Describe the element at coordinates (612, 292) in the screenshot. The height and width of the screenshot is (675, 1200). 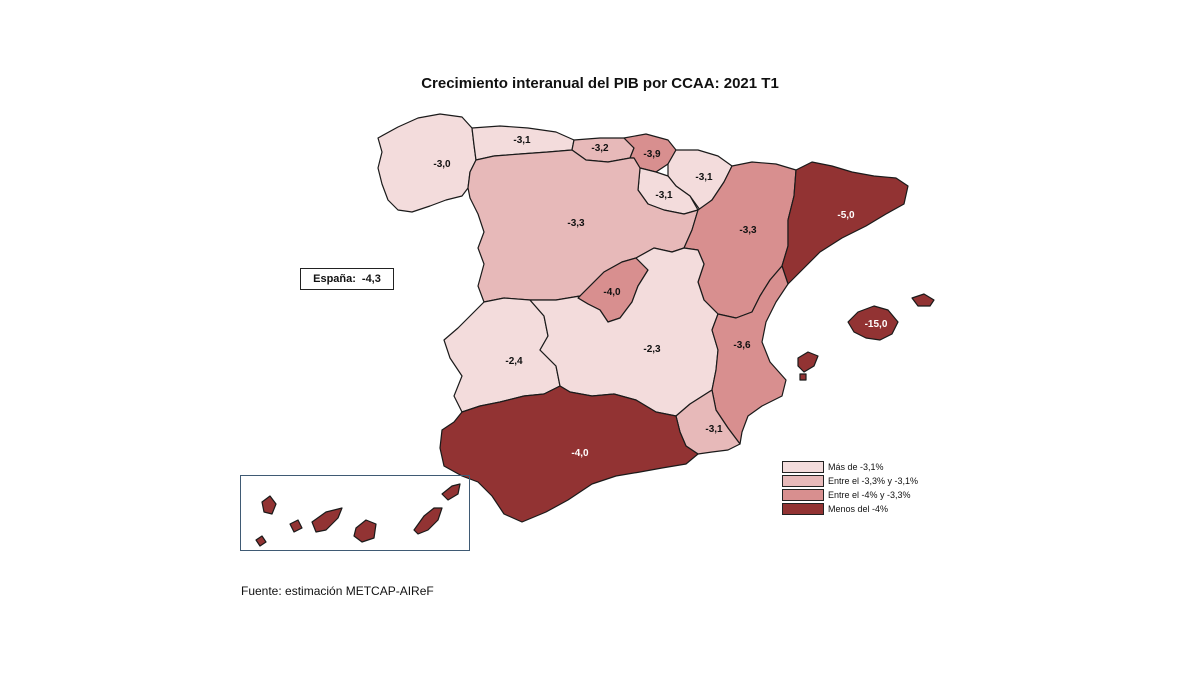
I see `label-madrid: -4,0` at that location.